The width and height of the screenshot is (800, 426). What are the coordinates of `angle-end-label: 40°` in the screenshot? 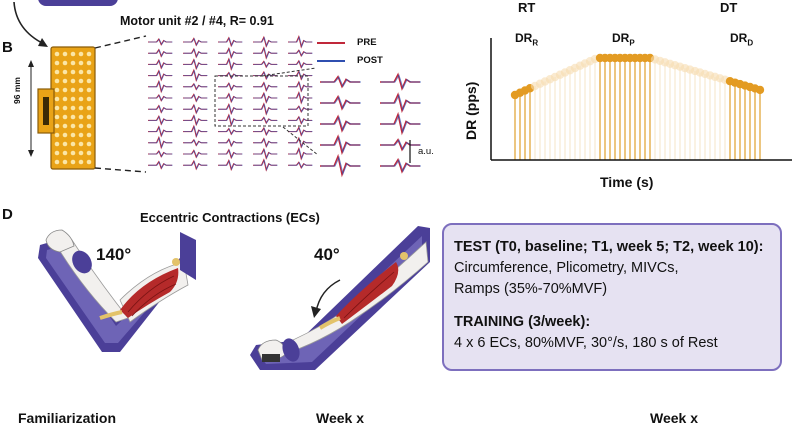 It's located at (327, 254).